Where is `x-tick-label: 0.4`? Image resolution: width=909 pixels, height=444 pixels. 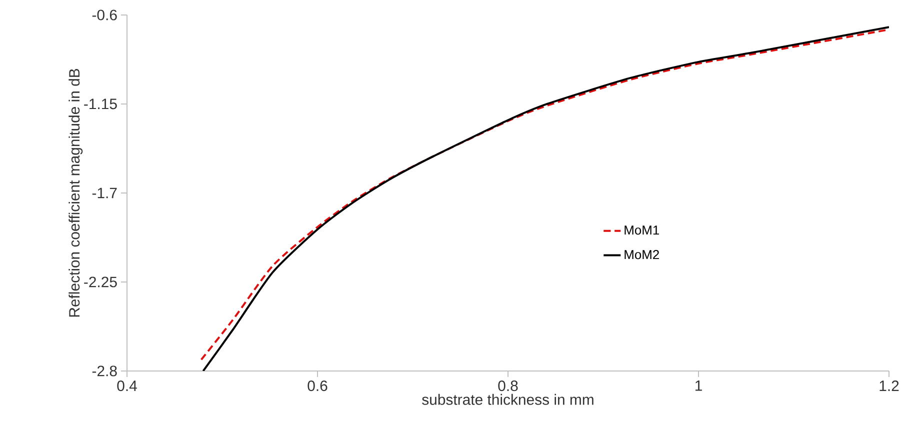
x-tick-label: 0.4 is located at coordinates (127, 386).